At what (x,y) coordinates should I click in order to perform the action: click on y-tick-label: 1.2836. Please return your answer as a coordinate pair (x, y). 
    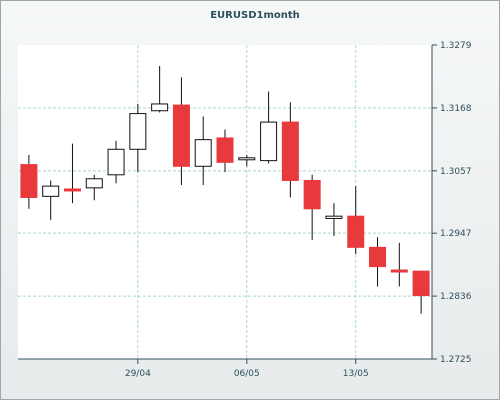
    Looking at the image, I should click on (456, 297).